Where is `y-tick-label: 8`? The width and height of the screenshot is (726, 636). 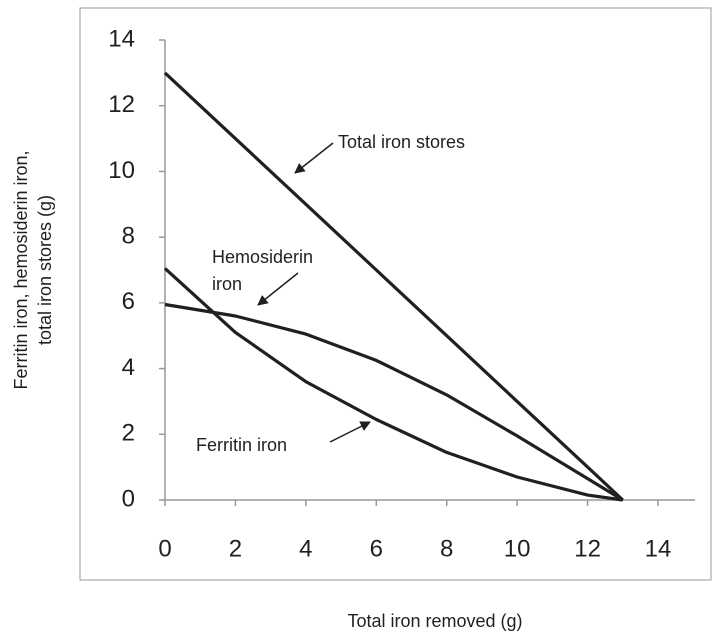 y-tick-label: 8 is located at coordinates (128, 235).